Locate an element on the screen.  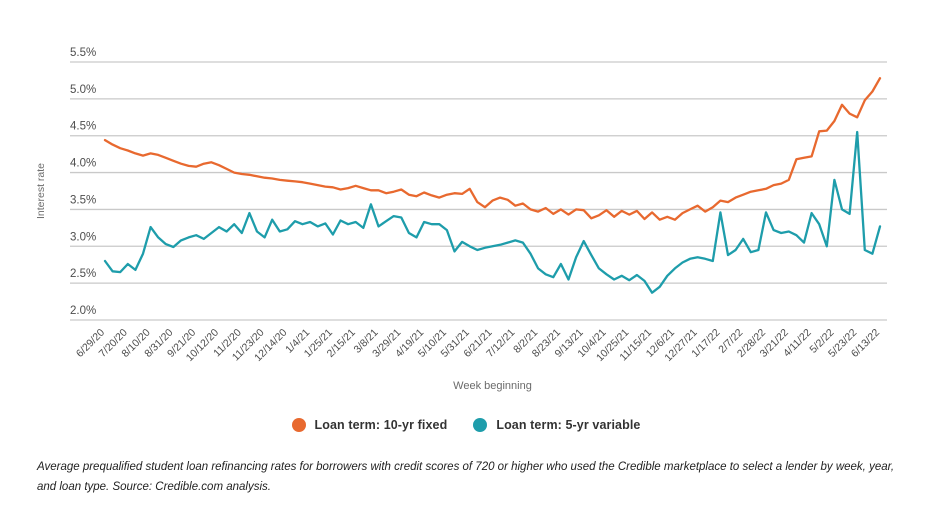
y-tick-label: 5.5% is located at coordinates (83, 53).